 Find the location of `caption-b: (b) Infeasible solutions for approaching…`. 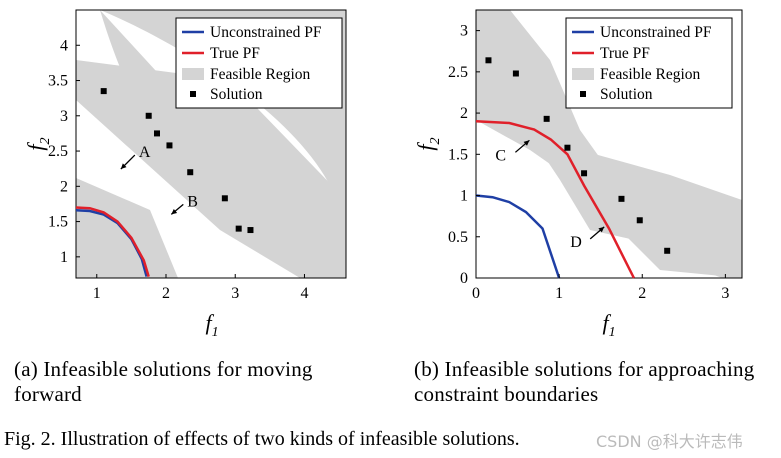

caption-b: (b) Infeasible solutions for approaching… is located at coordinates (584, 381).